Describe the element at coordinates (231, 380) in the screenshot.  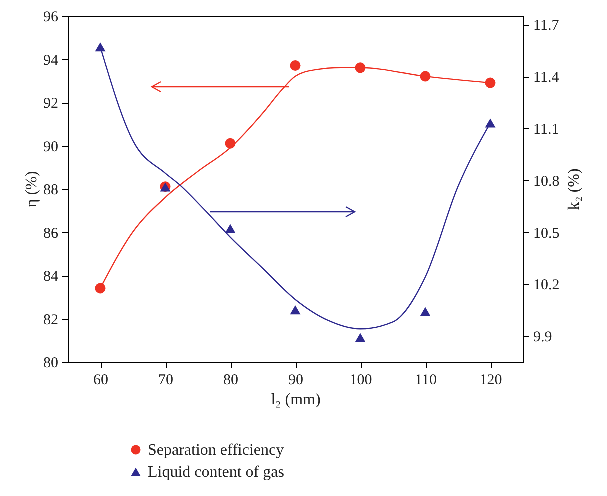
I see `x-tick-label: 80` at that location.